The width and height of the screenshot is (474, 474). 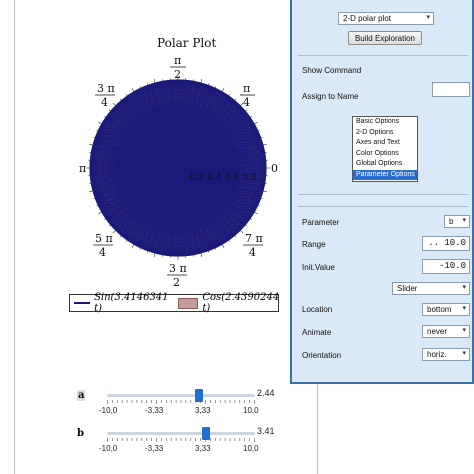 What do you see at coordinates (82, 303) in the screenshot?
I see `legend-line-swatch` at bounding box center [82, 303].